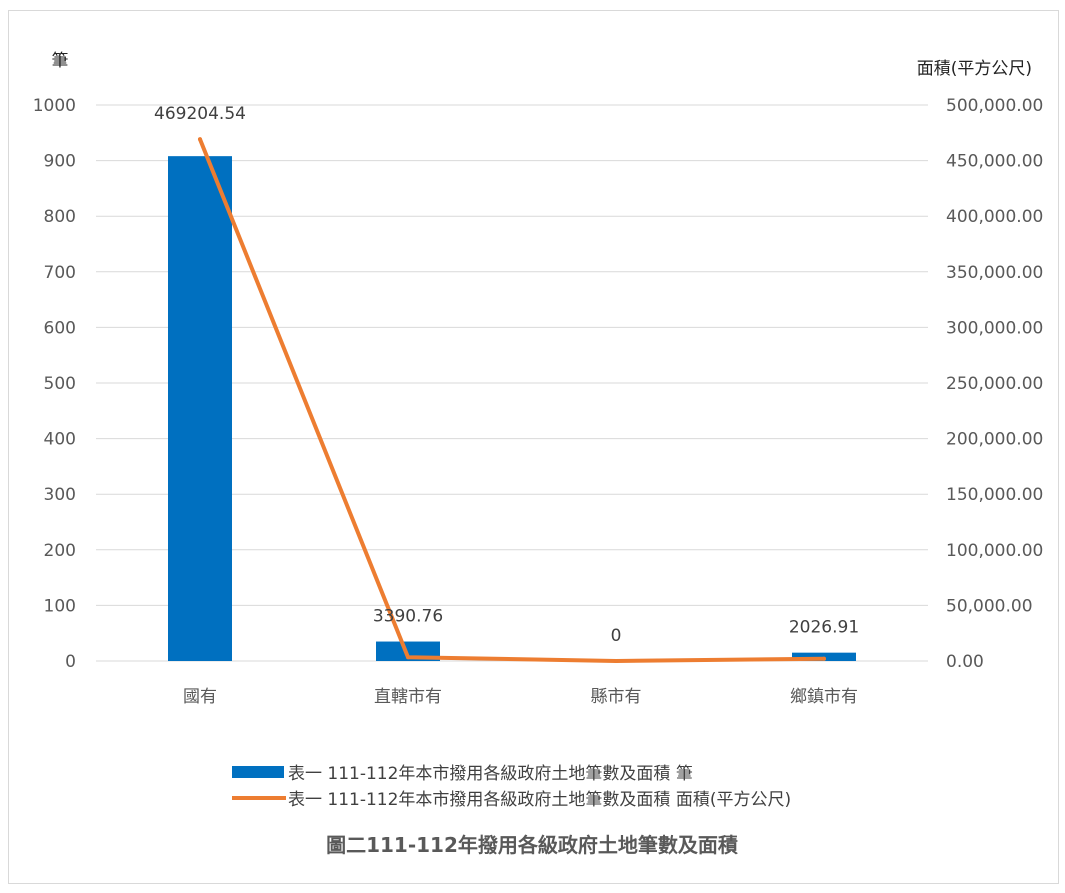 The image size is (1065, 893). Describe the element at coordinates (60, 551) in the screenshot. I see `left-tick-label: 200` at that location.